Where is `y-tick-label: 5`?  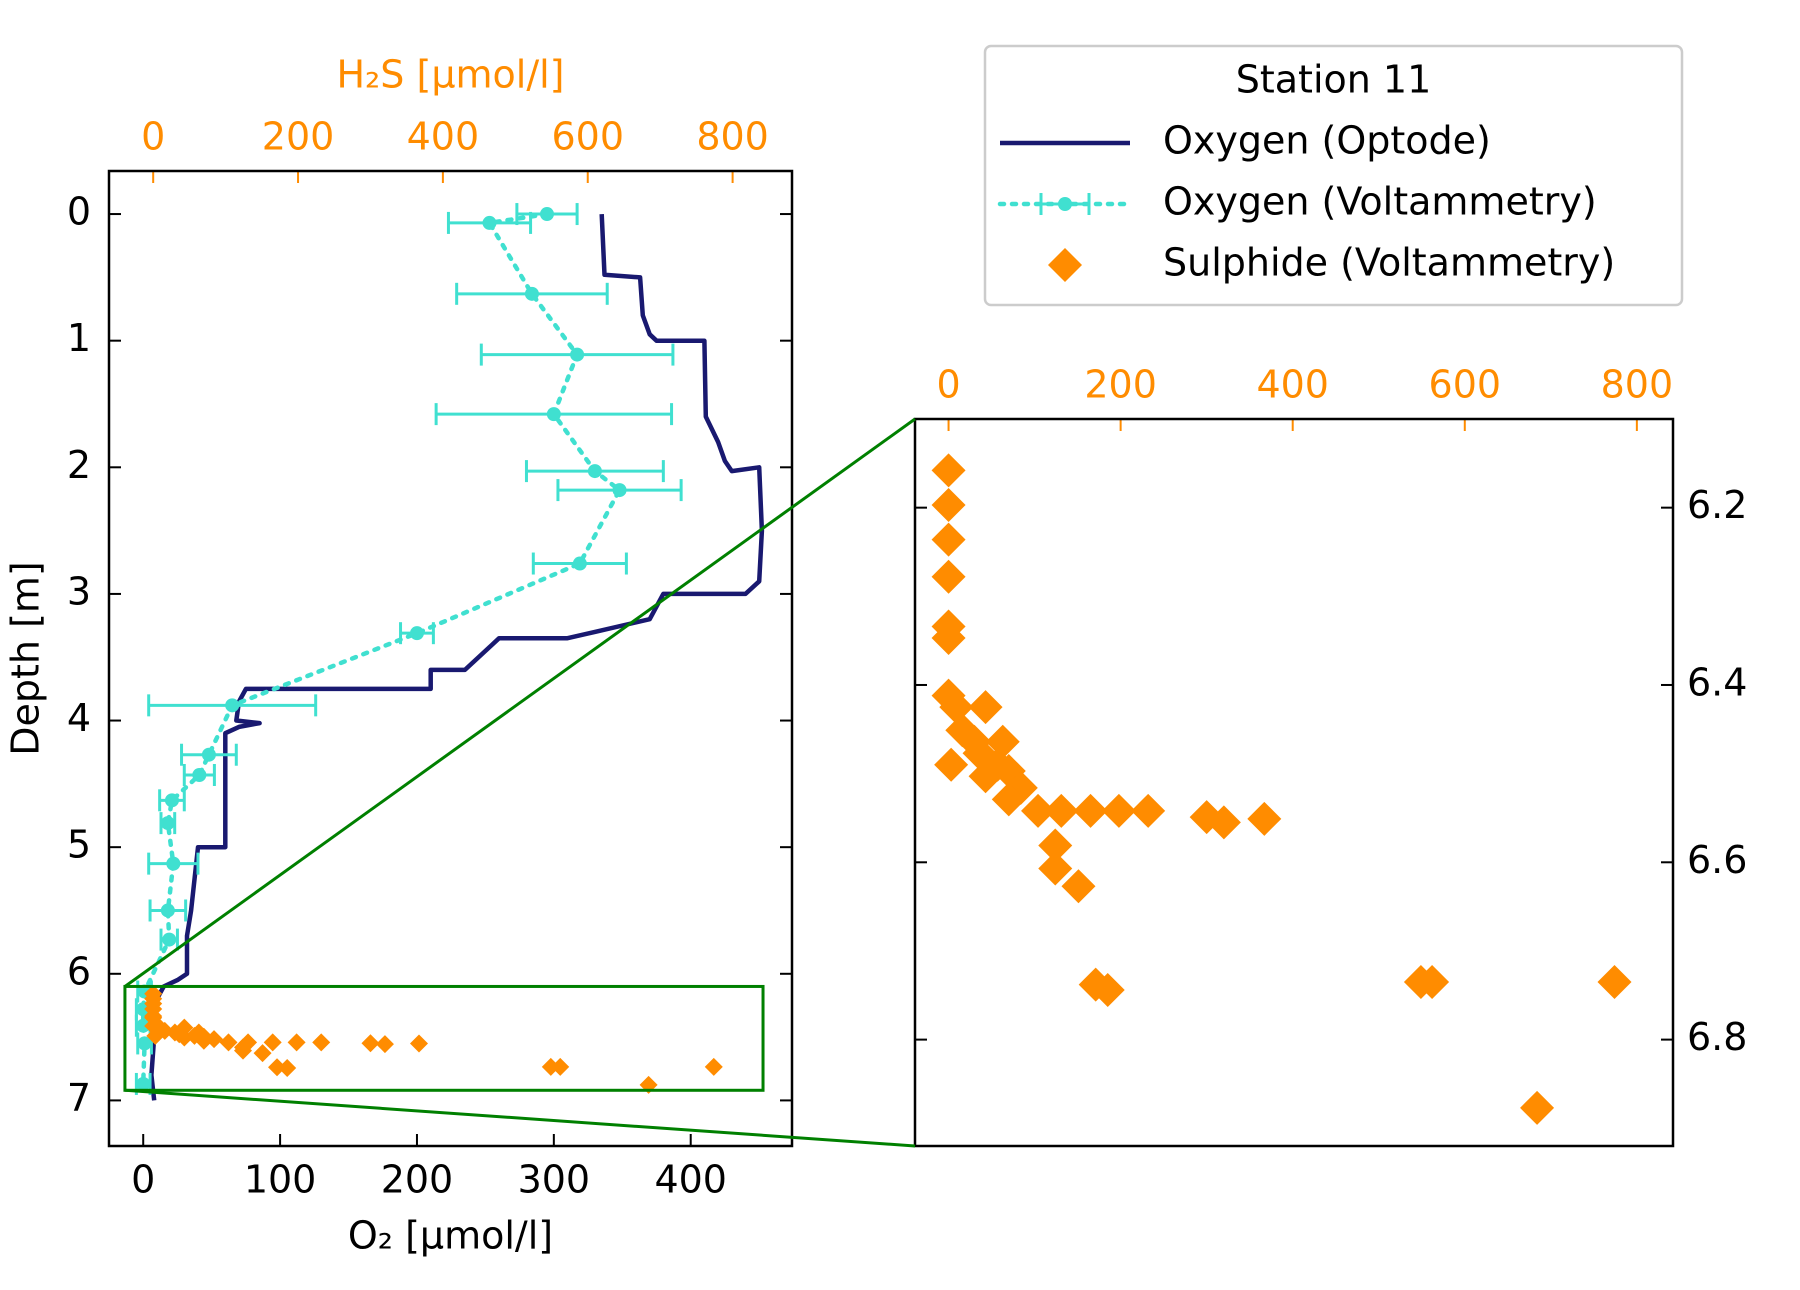 y-tick-label: 5 is located at coordinates (79, 845).